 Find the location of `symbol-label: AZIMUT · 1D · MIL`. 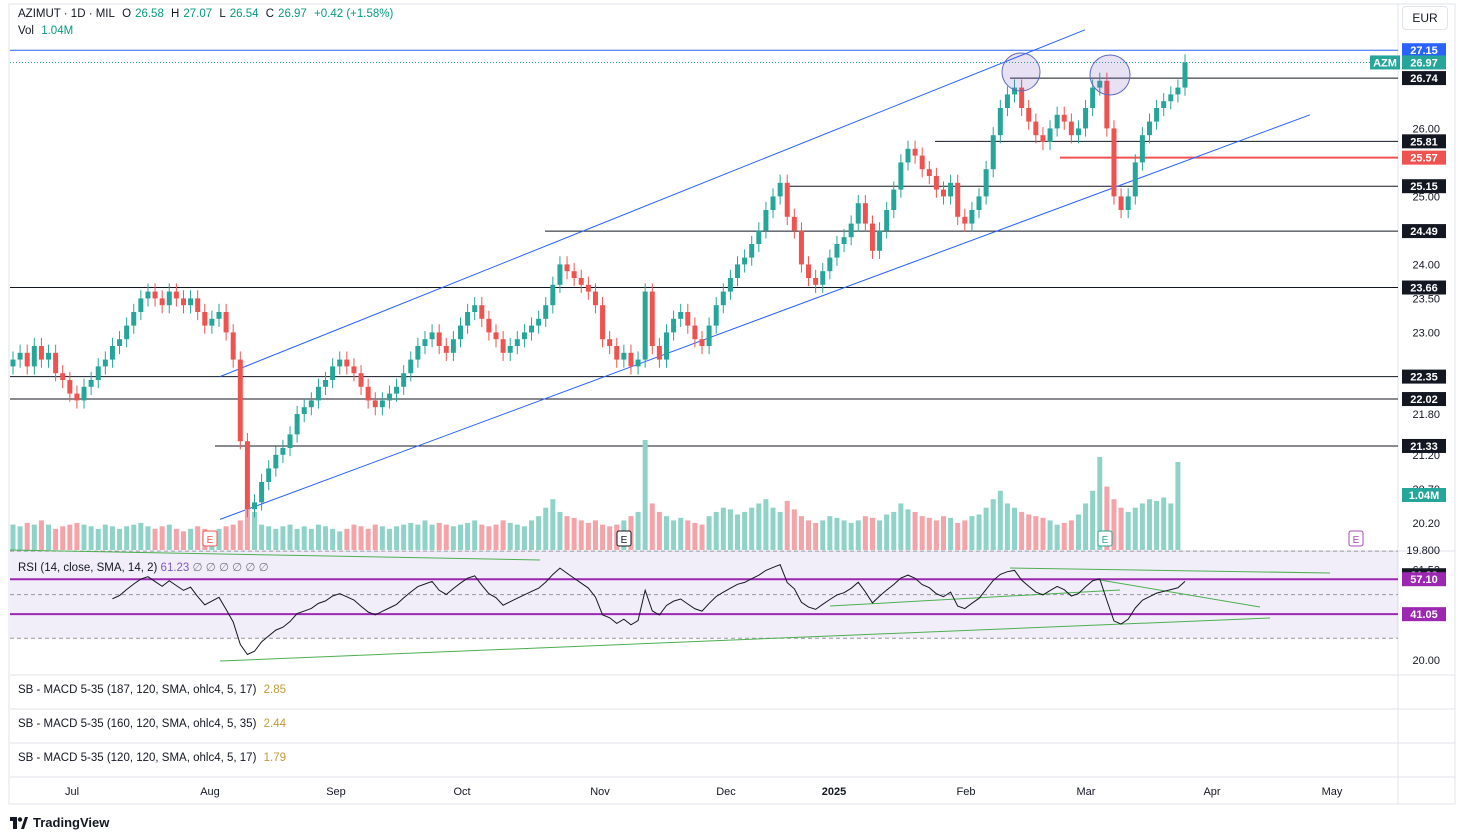

symbol-label: AZIMUT · 1D · MIL is located at coordinates (66, 14).